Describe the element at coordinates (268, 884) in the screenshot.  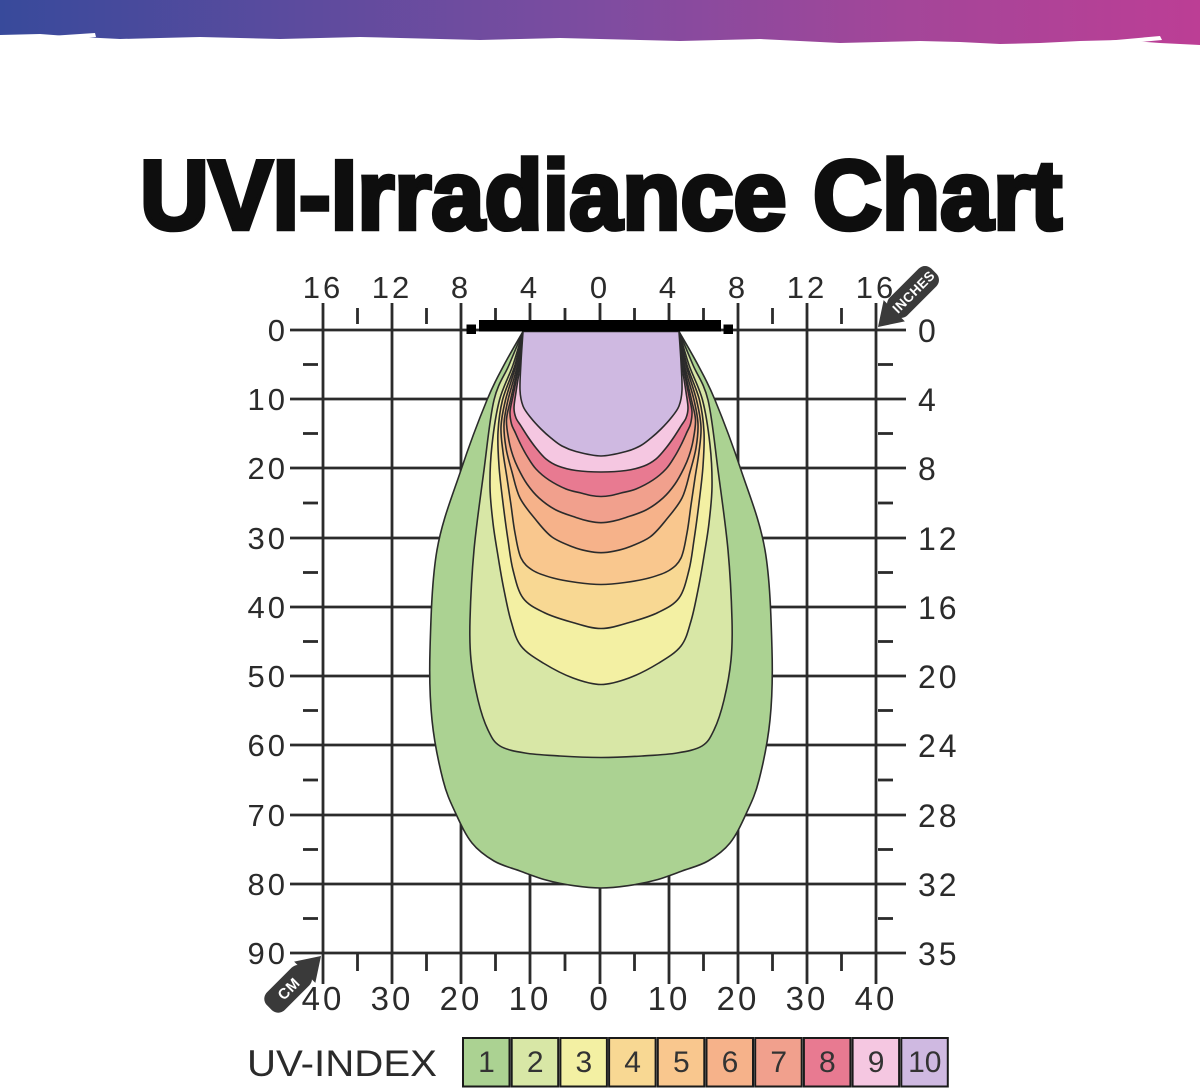
I see `svg-text: 80` at that location.